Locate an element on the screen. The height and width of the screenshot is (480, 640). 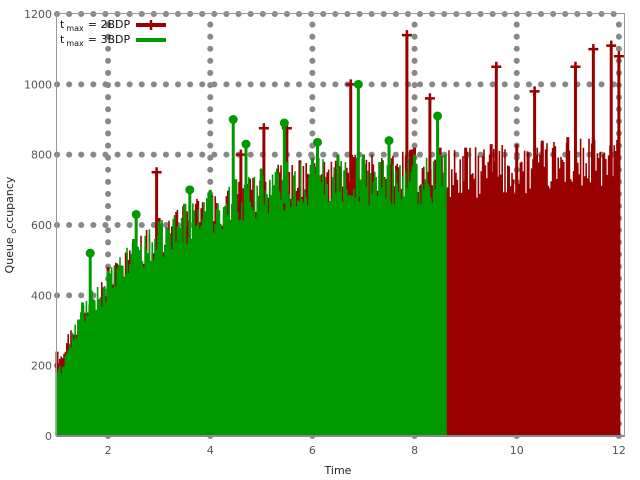
legend-3bdp-t: t is located at coordinates (62, 39).